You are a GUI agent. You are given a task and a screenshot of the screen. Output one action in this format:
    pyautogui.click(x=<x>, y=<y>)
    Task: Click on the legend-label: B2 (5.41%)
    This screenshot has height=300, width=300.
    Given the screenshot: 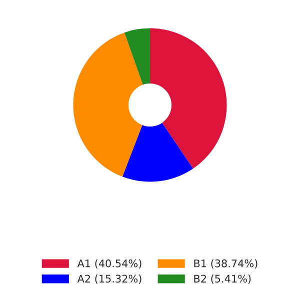 What is the action you would take?
    pyautogui.click(x=222, y=279)
    